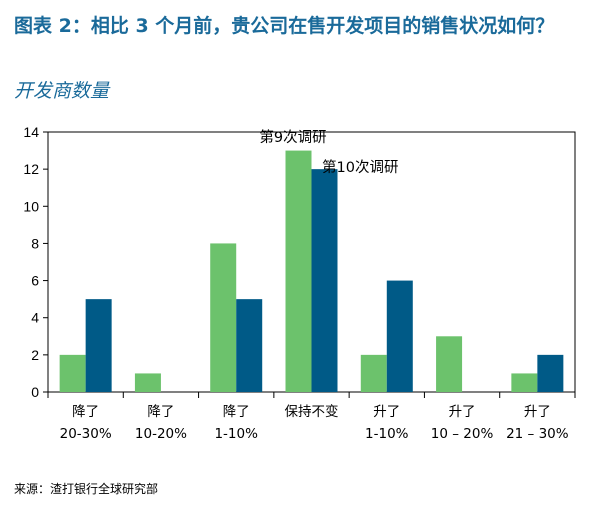  What do you see at coordinates (86, 434) in the screenshot?
I see `x-category-label-range: 20-30%` at bounding box center [86, 434].